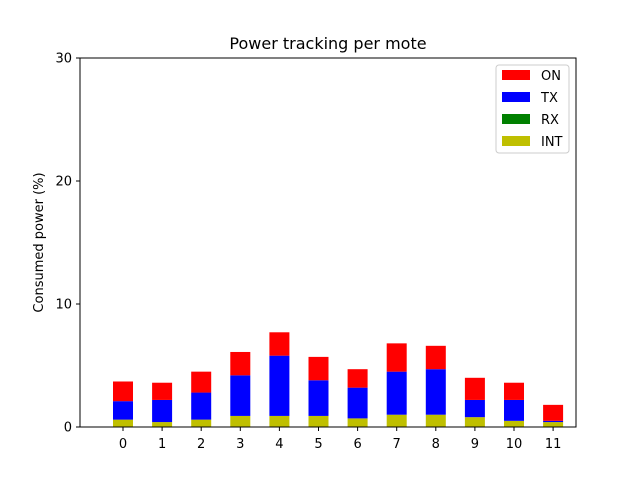 This screenshot has width=640, height=480. Describe the element at coordinates (397, 444) in the screenshot. I see `x-tick-label: 7` at that location.